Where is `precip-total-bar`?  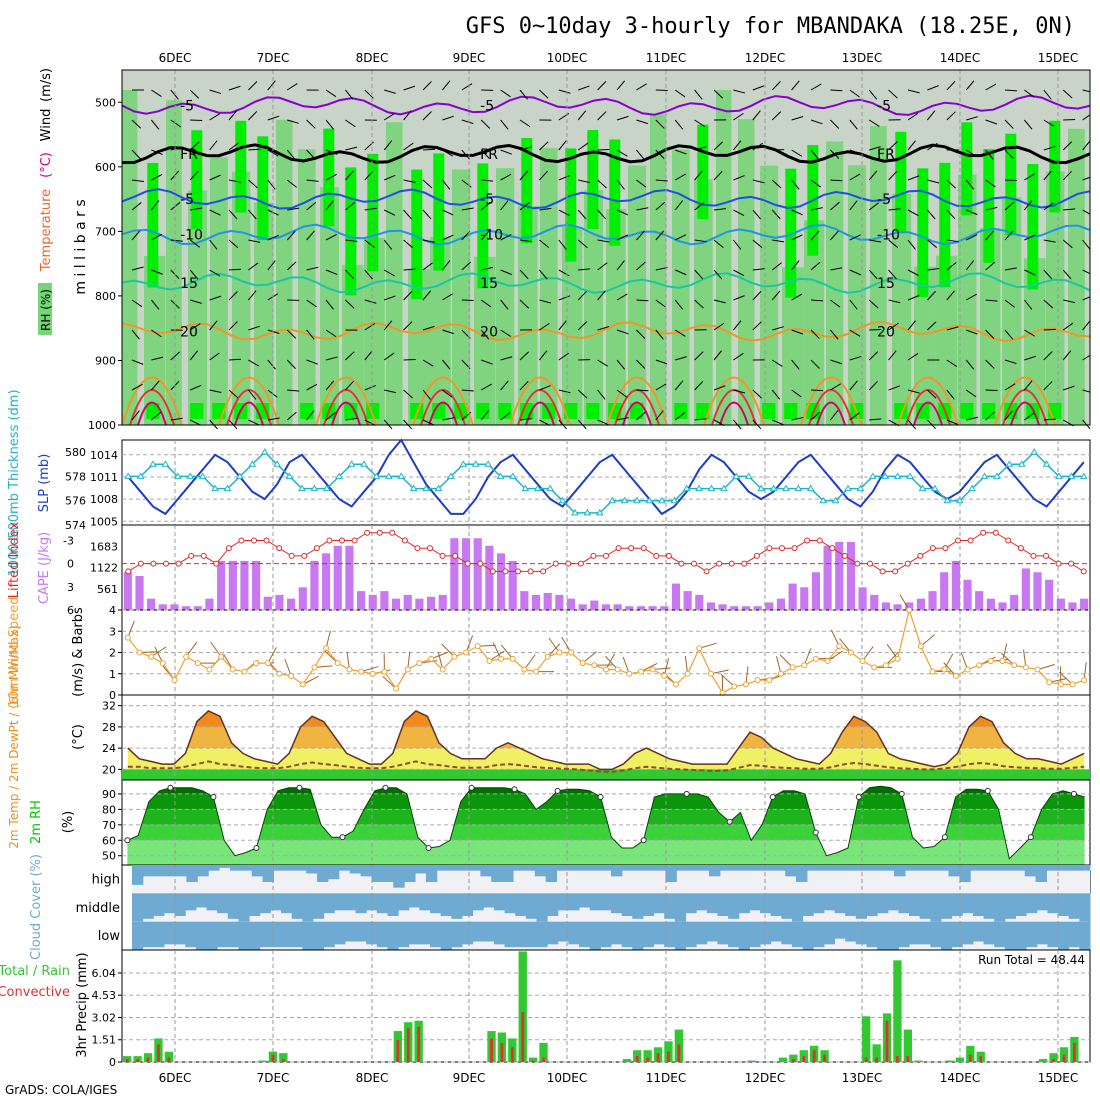
precip-total-bar is located at coordinates (647, 1056).